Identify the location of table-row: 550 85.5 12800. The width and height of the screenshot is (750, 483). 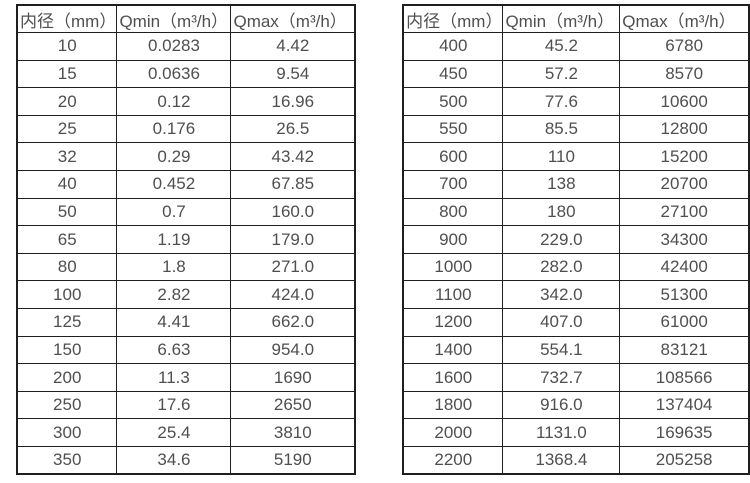
(576, 129).